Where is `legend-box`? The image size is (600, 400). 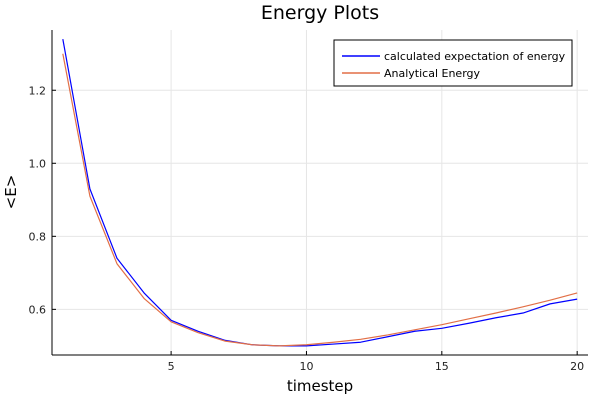
legend-box is located at coordinates (453, 63).